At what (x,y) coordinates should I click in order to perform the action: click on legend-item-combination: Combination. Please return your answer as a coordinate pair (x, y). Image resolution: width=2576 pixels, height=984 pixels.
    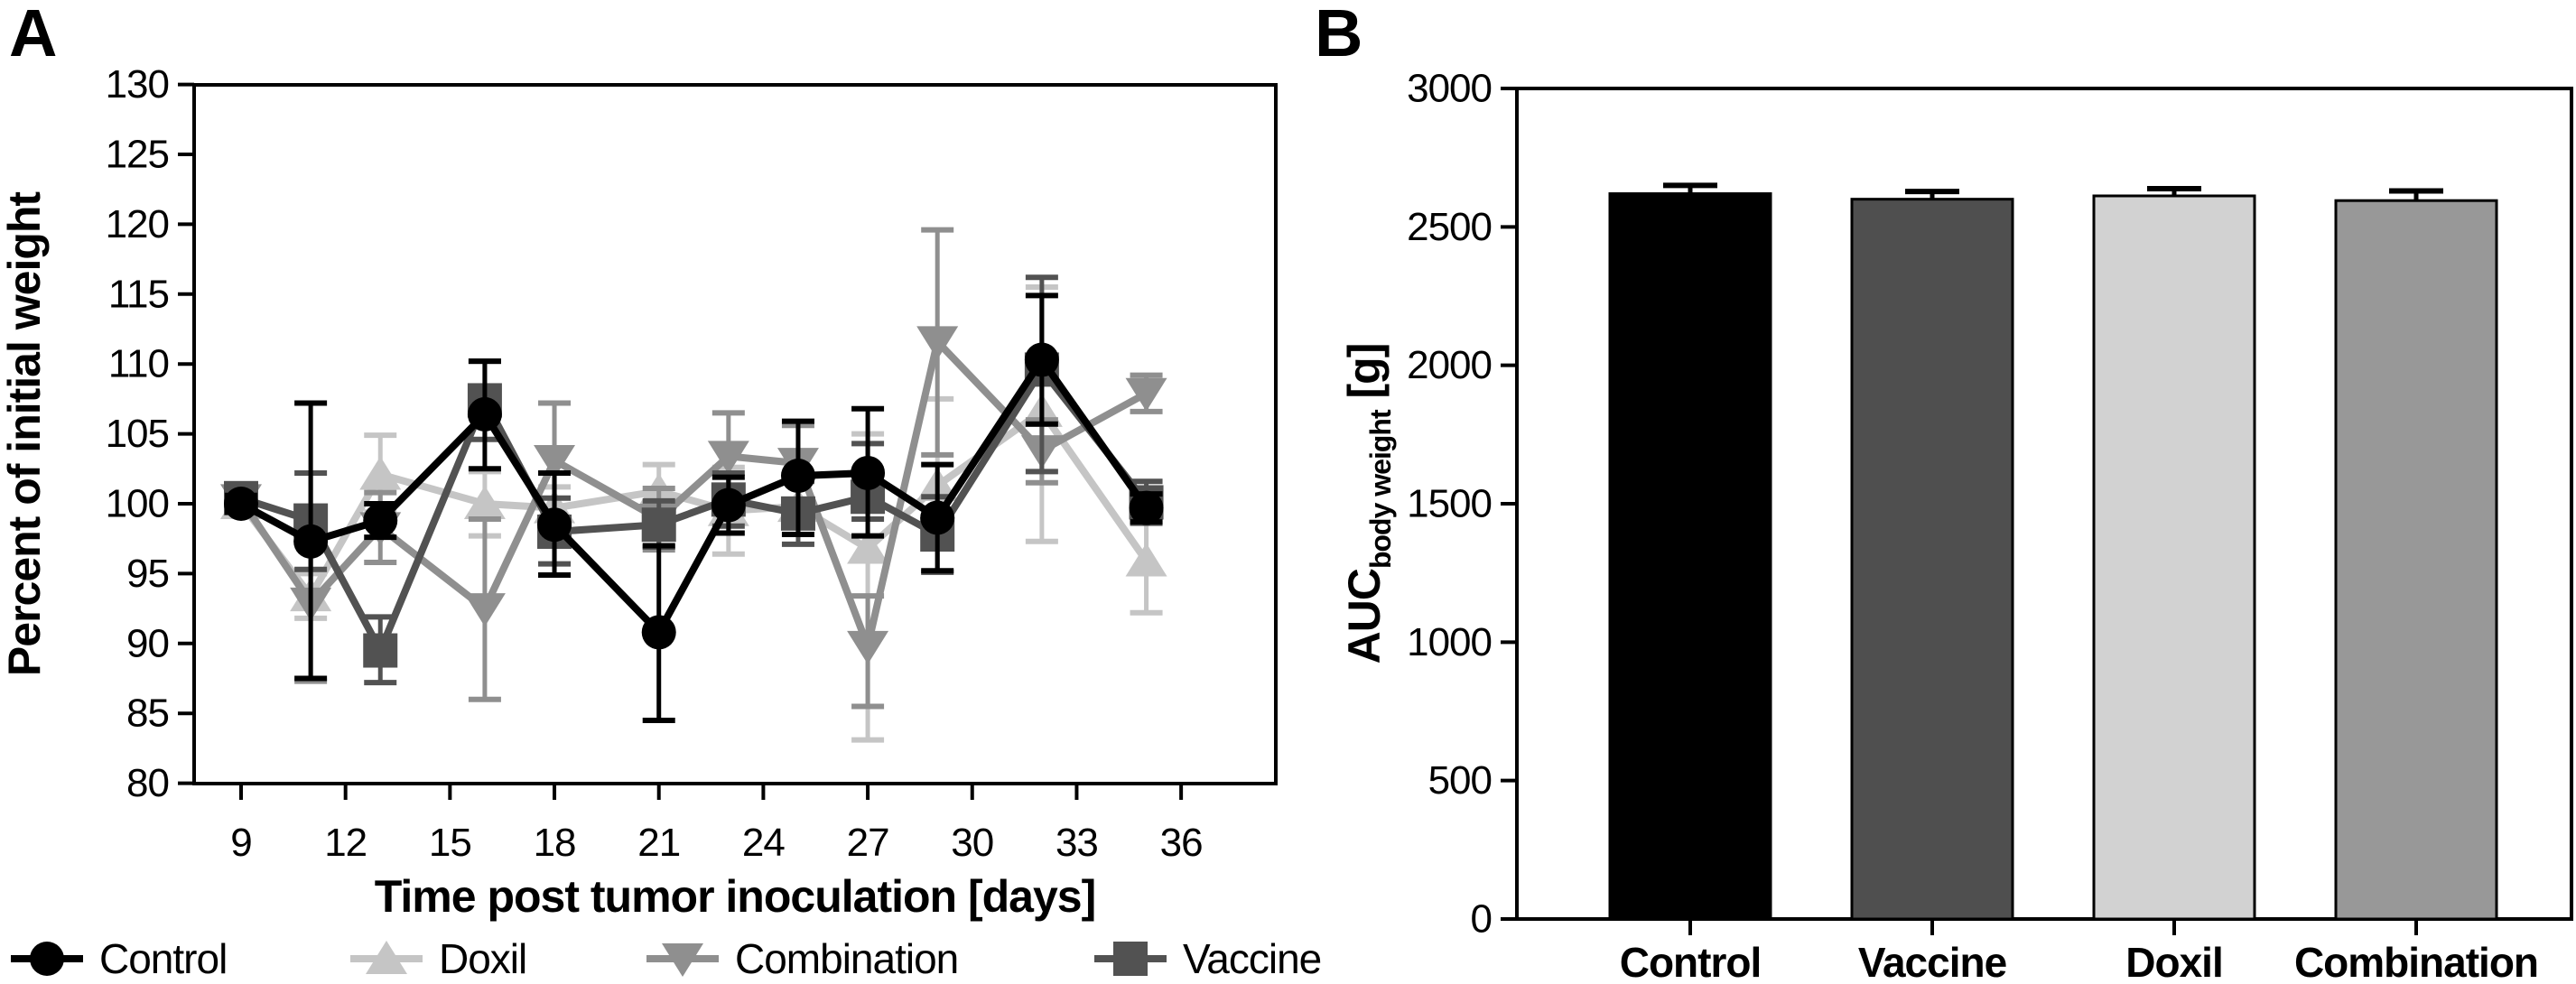
    Looking at the image, I should click on (802, 958).